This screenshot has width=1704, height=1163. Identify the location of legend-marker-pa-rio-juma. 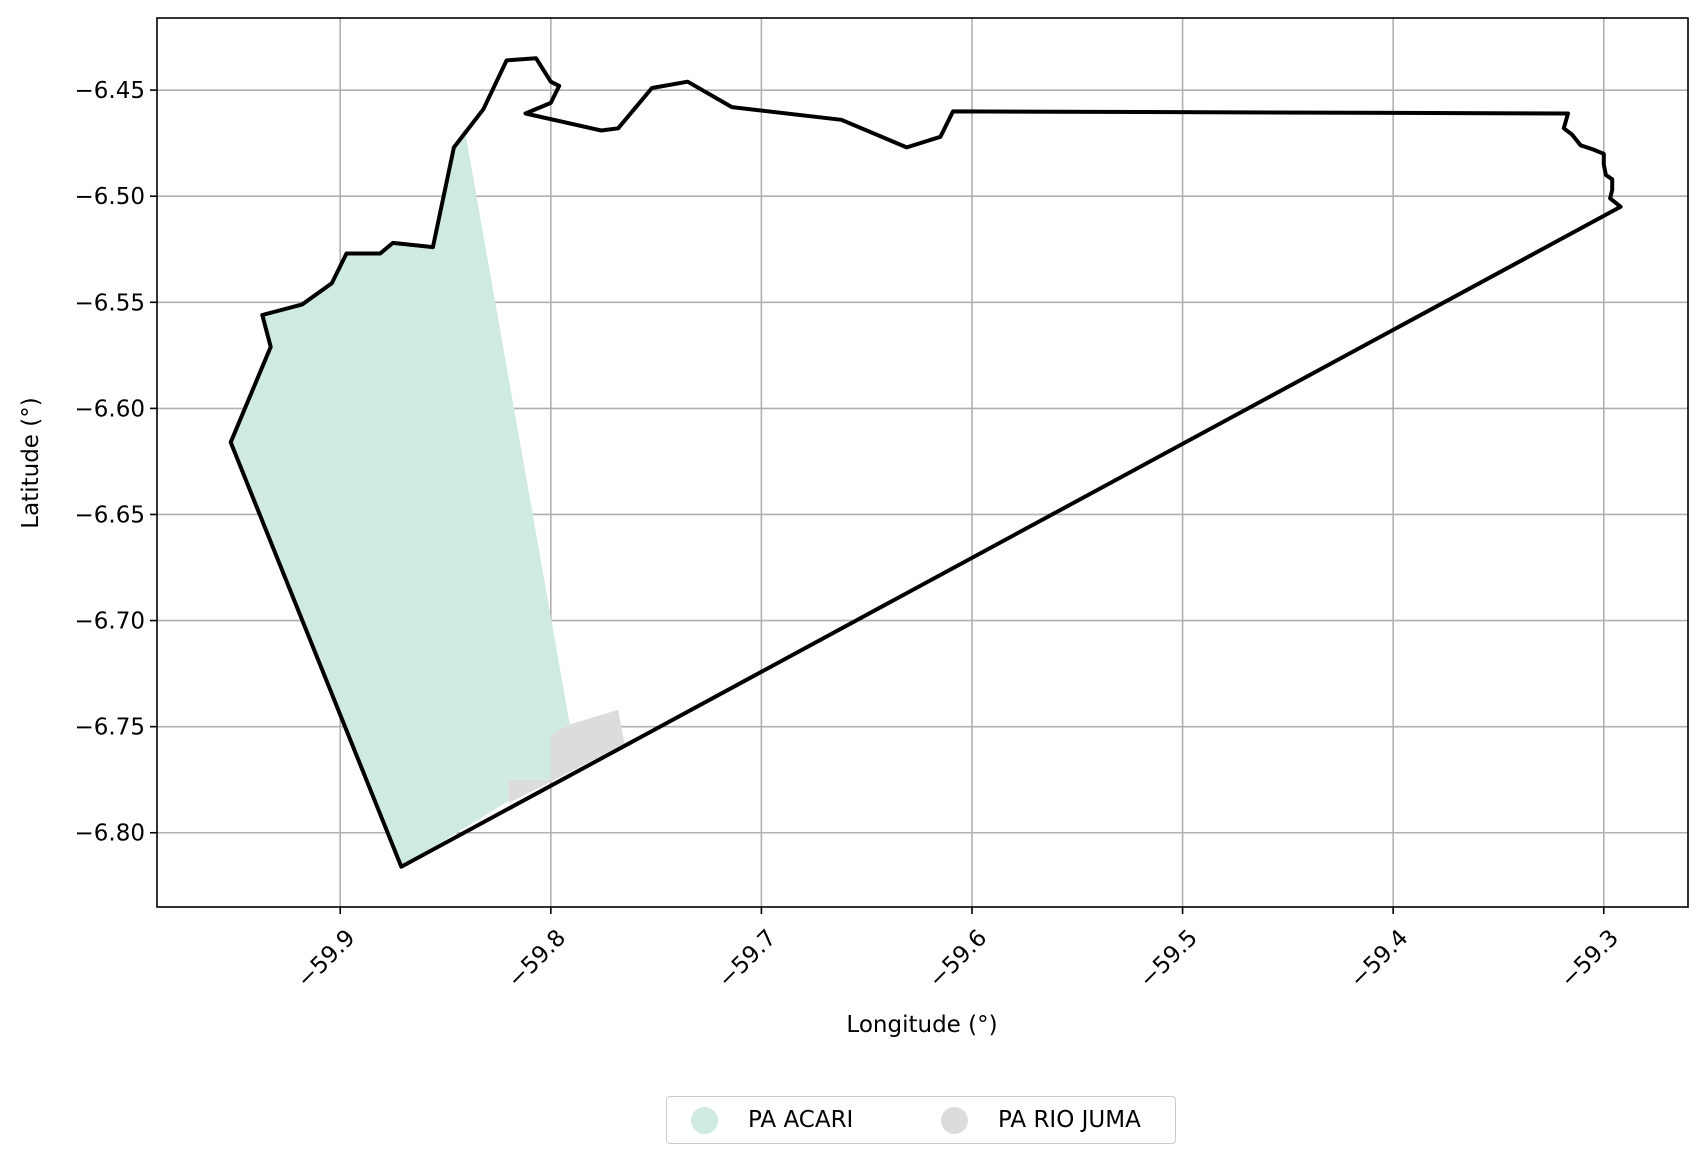
(954, 1120).